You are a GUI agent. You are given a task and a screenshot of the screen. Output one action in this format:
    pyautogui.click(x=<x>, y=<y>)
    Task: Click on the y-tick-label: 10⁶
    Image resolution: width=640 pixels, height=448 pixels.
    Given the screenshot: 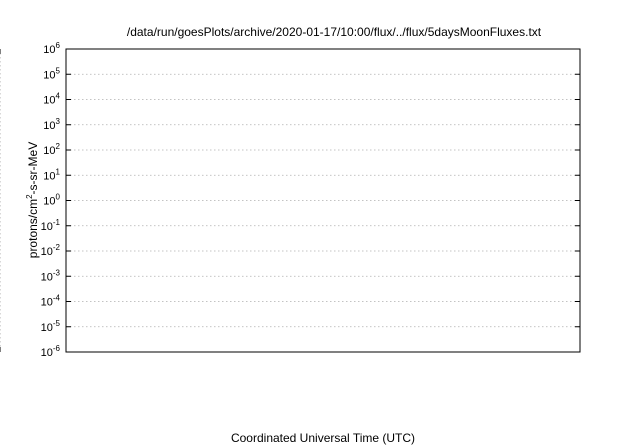 What is the action you would take?
    pyautogui.click(x=51, y=48)
    